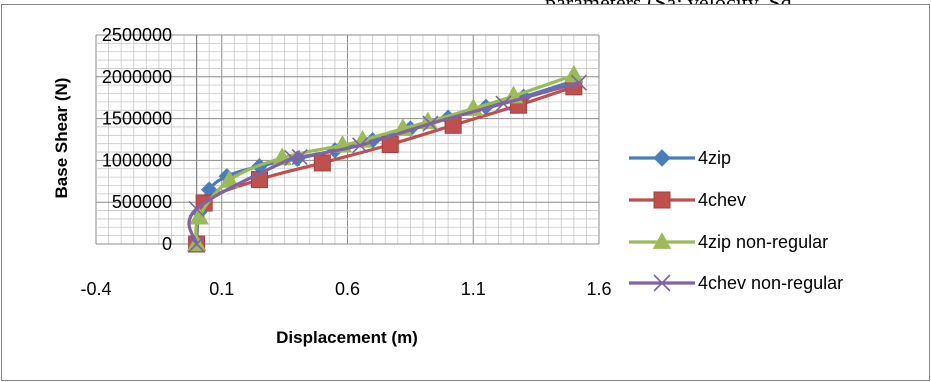  Describe the element at coordinates (167, 244) in the screenshot. I see `y-tick-label: 0` at that location.